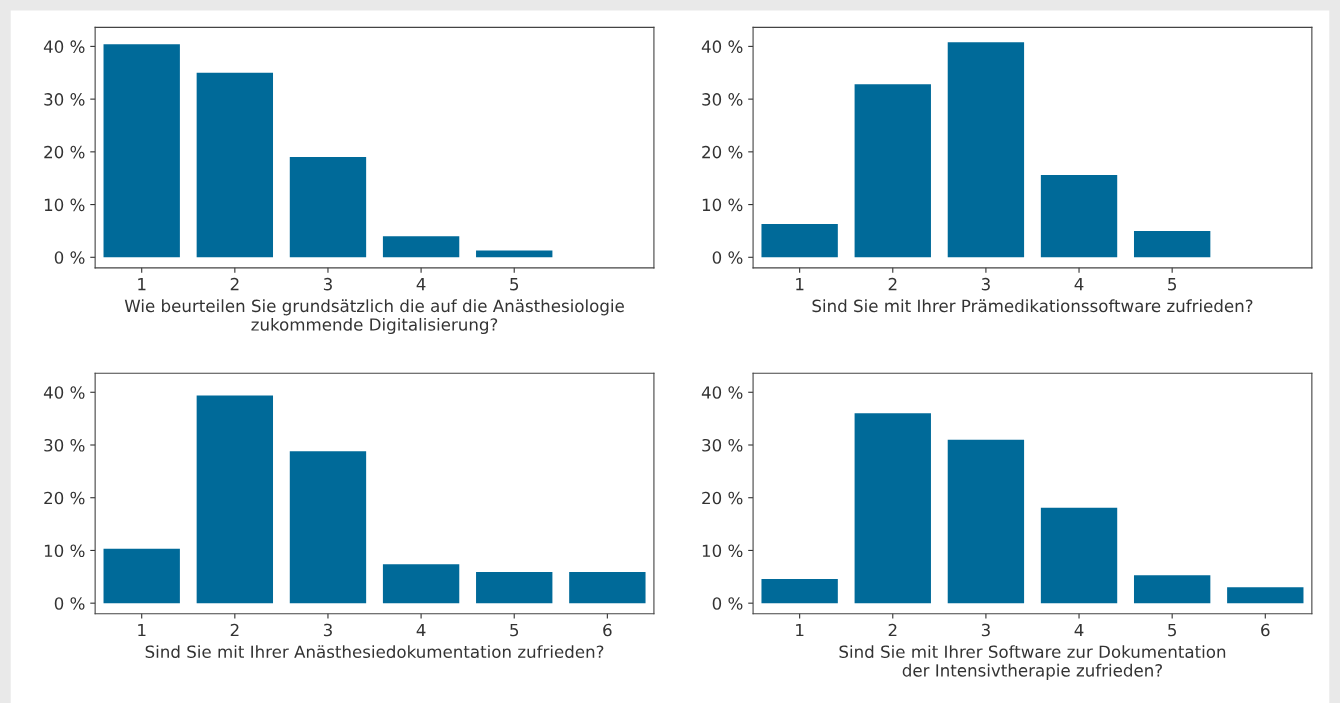 The height and width of the screenshot is (703, 1340). What do you see at coordinates (1032, 306) in the screenshot?
I see `x-axis-title: Sind Sie mit Ihrer Prämedikationssoftware zufrieden?` at bounding box center [1032, 306].